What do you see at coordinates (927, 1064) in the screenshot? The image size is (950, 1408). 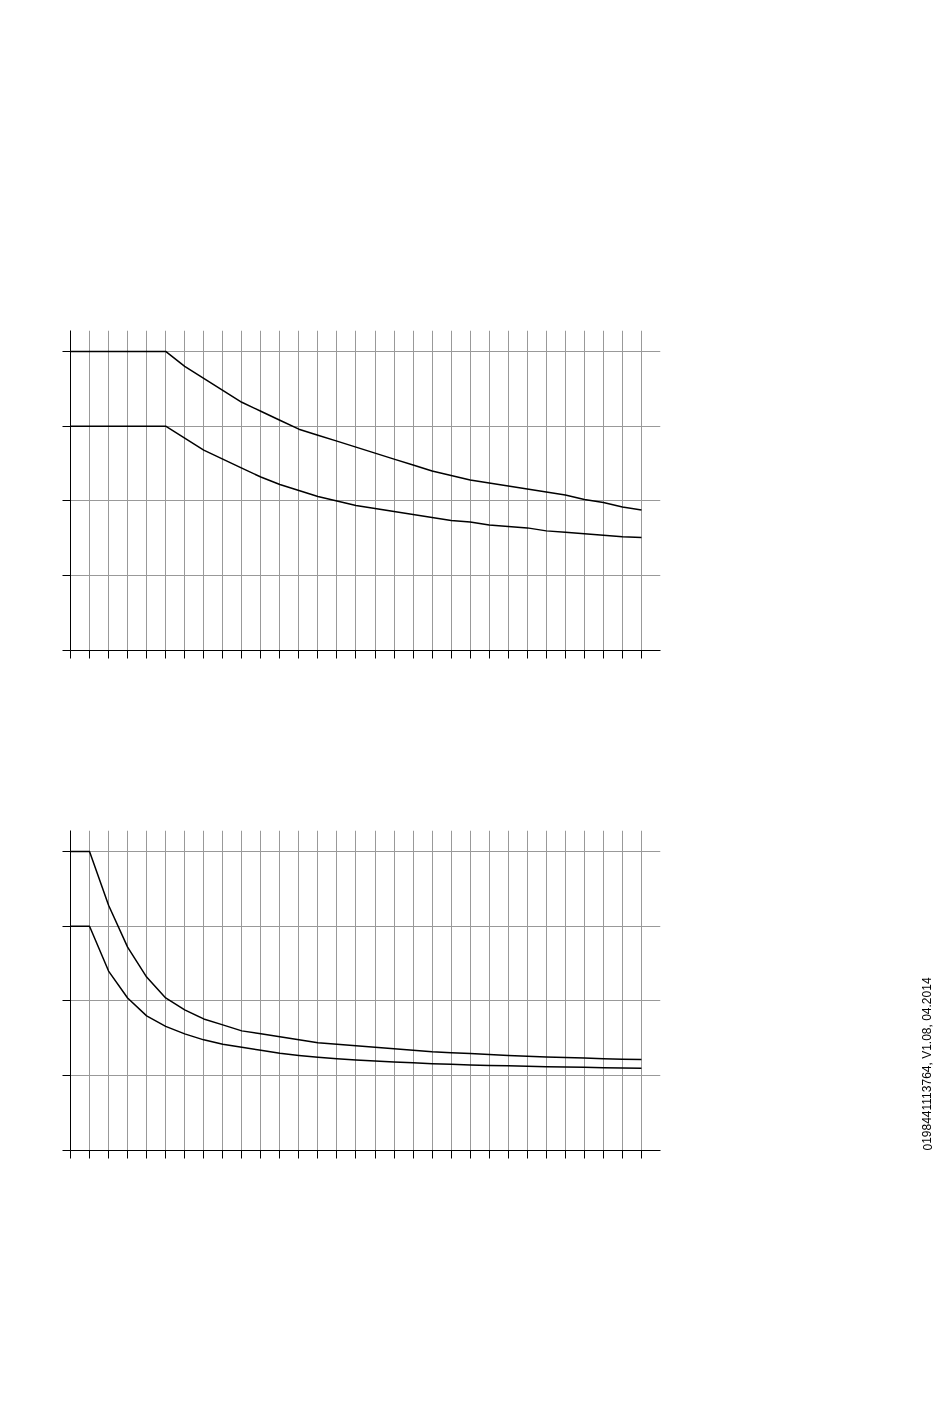 I see `text: 0198441113764, V1.08, 04.2014` at bounding box center [927, 1064].